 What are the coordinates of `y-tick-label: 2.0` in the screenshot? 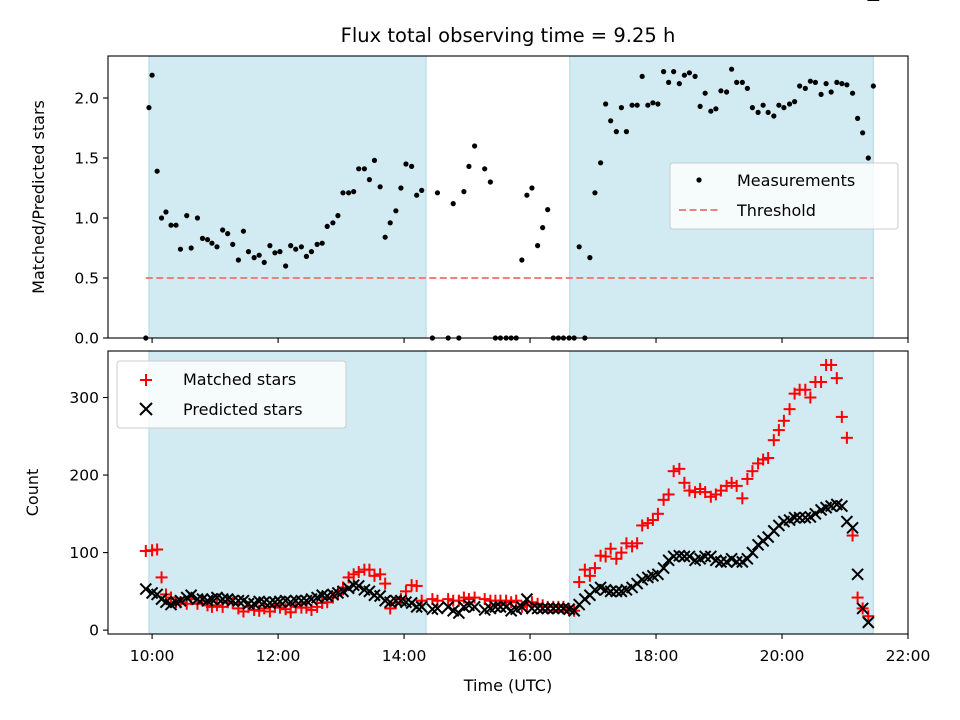 It's located at (86, 99).